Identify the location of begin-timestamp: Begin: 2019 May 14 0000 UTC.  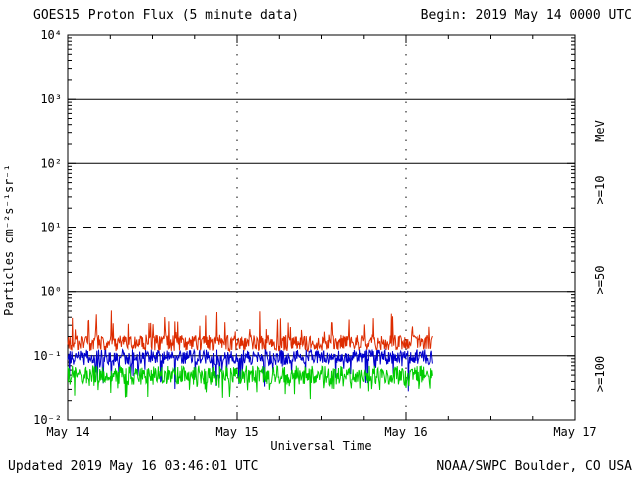
(526, 15).